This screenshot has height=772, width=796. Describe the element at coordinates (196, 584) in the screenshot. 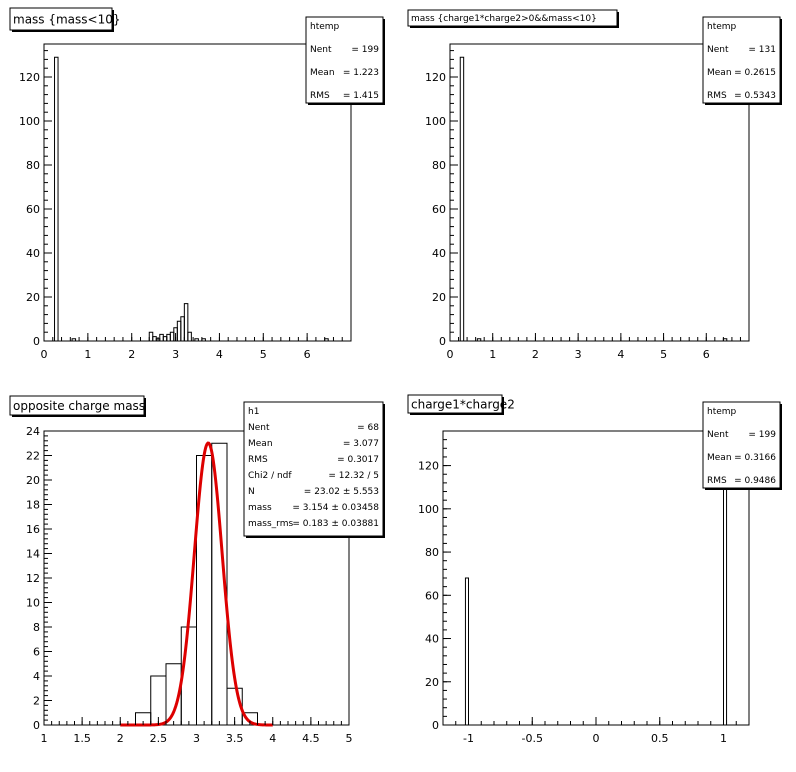

I see `gaussian-fit-curve` at that location.